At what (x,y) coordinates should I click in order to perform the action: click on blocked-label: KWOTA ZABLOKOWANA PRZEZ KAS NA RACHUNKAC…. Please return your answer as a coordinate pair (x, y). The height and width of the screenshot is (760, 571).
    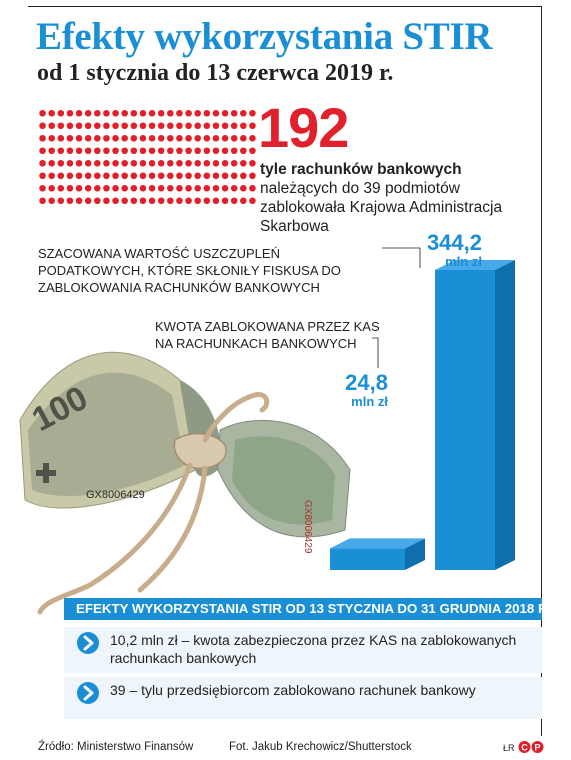
    Looking at the image, I should click on (267, 335).